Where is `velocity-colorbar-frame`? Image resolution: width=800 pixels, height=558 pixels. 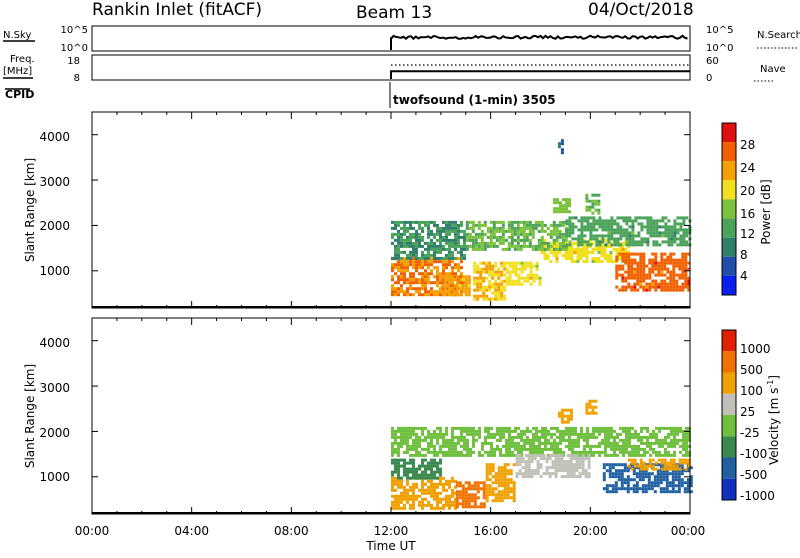
velocity-colorbar-frame is located at coordinates (729, 415).